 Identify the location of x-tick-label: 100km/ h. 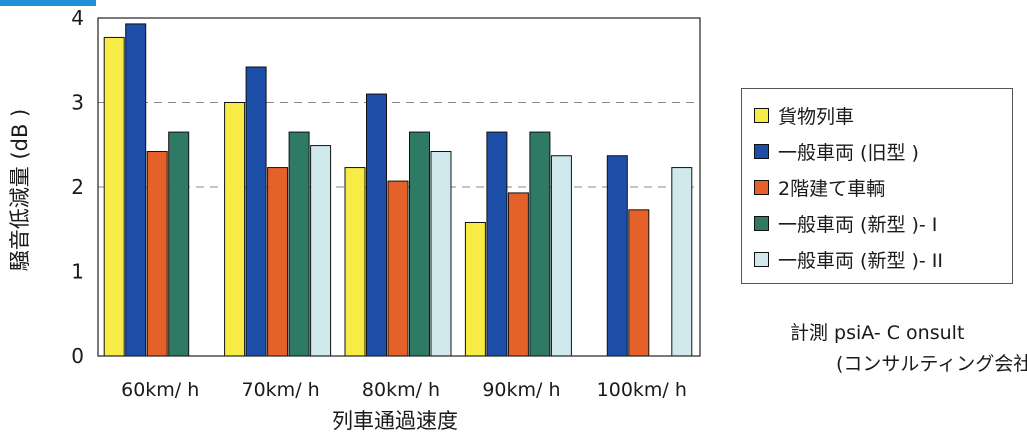
(642, 390).